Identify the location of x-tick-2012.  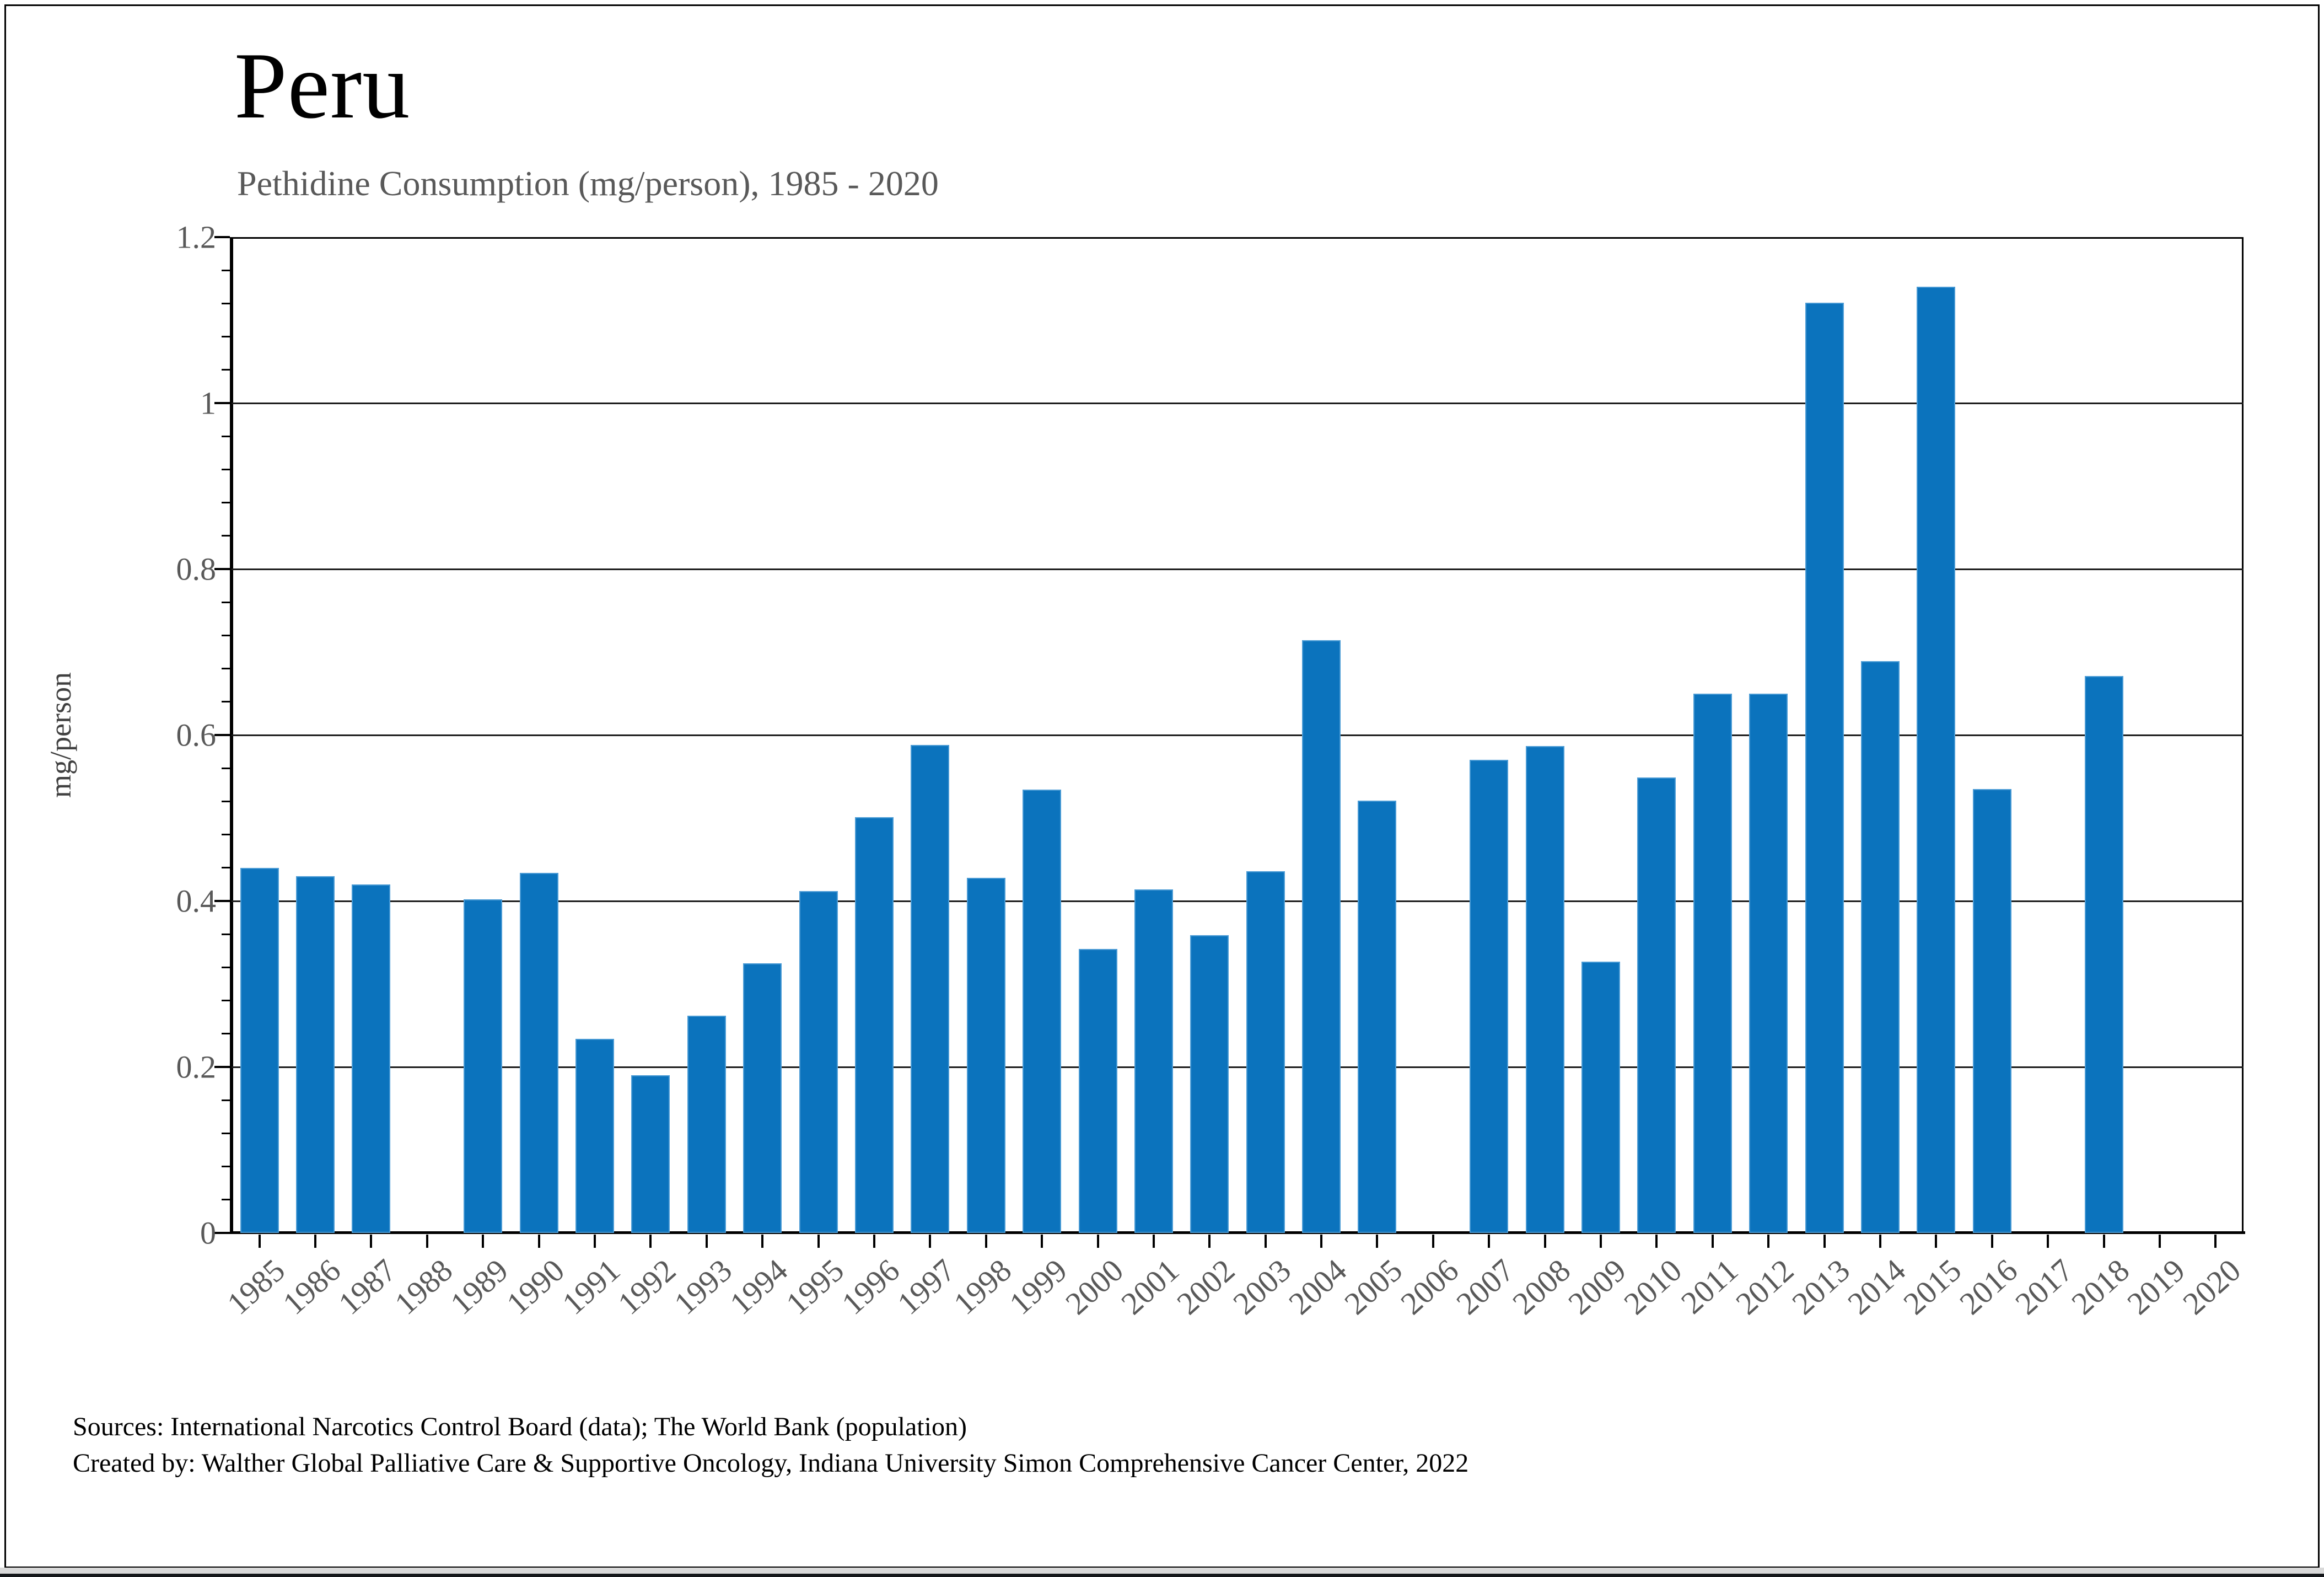
(1769, 1242).